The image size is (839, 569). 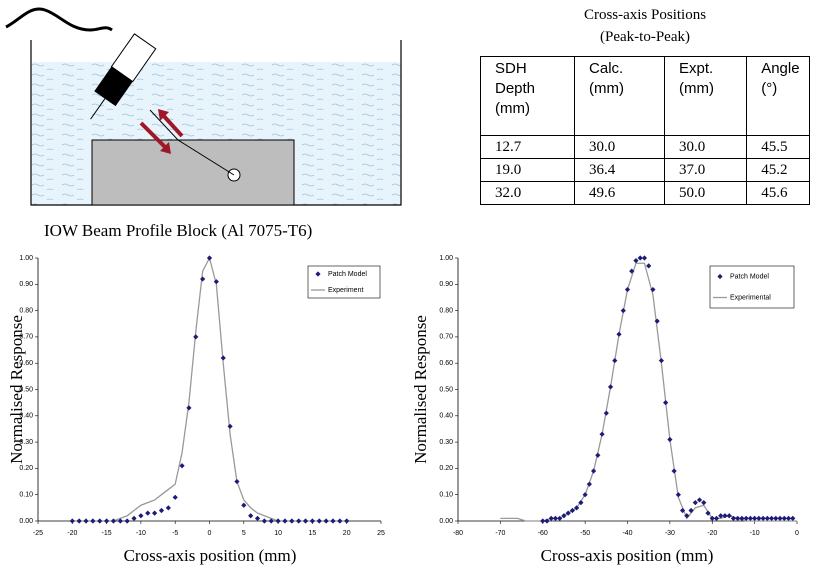 What do you see at coordinates (527, 147) in the screenshot?
I see `table-cell: 12.7` at bounding box center [527, 147].